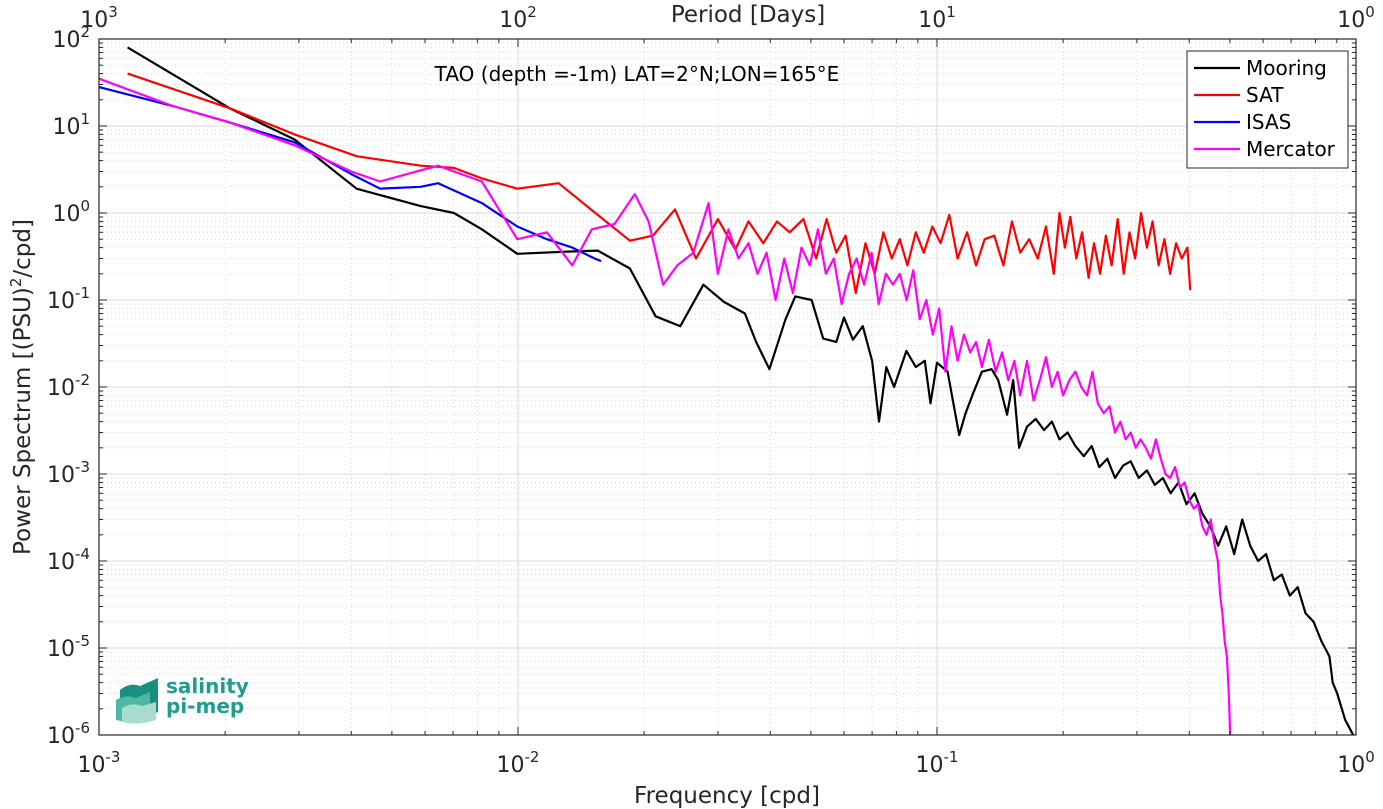  I want to click on y-tick-label: 10⁻¹, so click(68, 299).